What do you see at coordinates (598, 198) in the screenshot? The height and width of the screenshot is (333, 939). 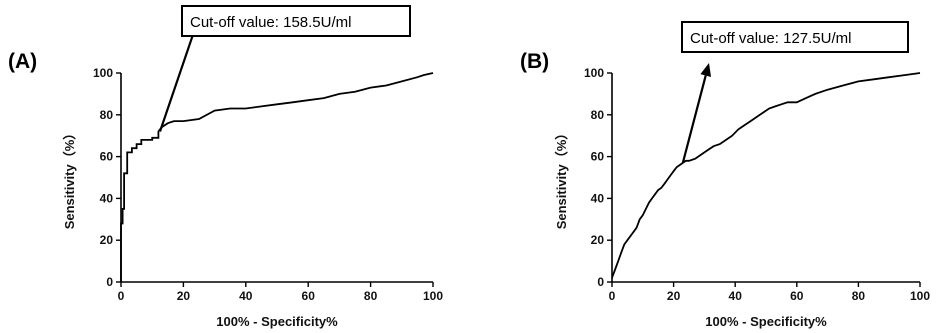 I see `y-tick-label-b-2: 40` at bounding box center [598, 198].